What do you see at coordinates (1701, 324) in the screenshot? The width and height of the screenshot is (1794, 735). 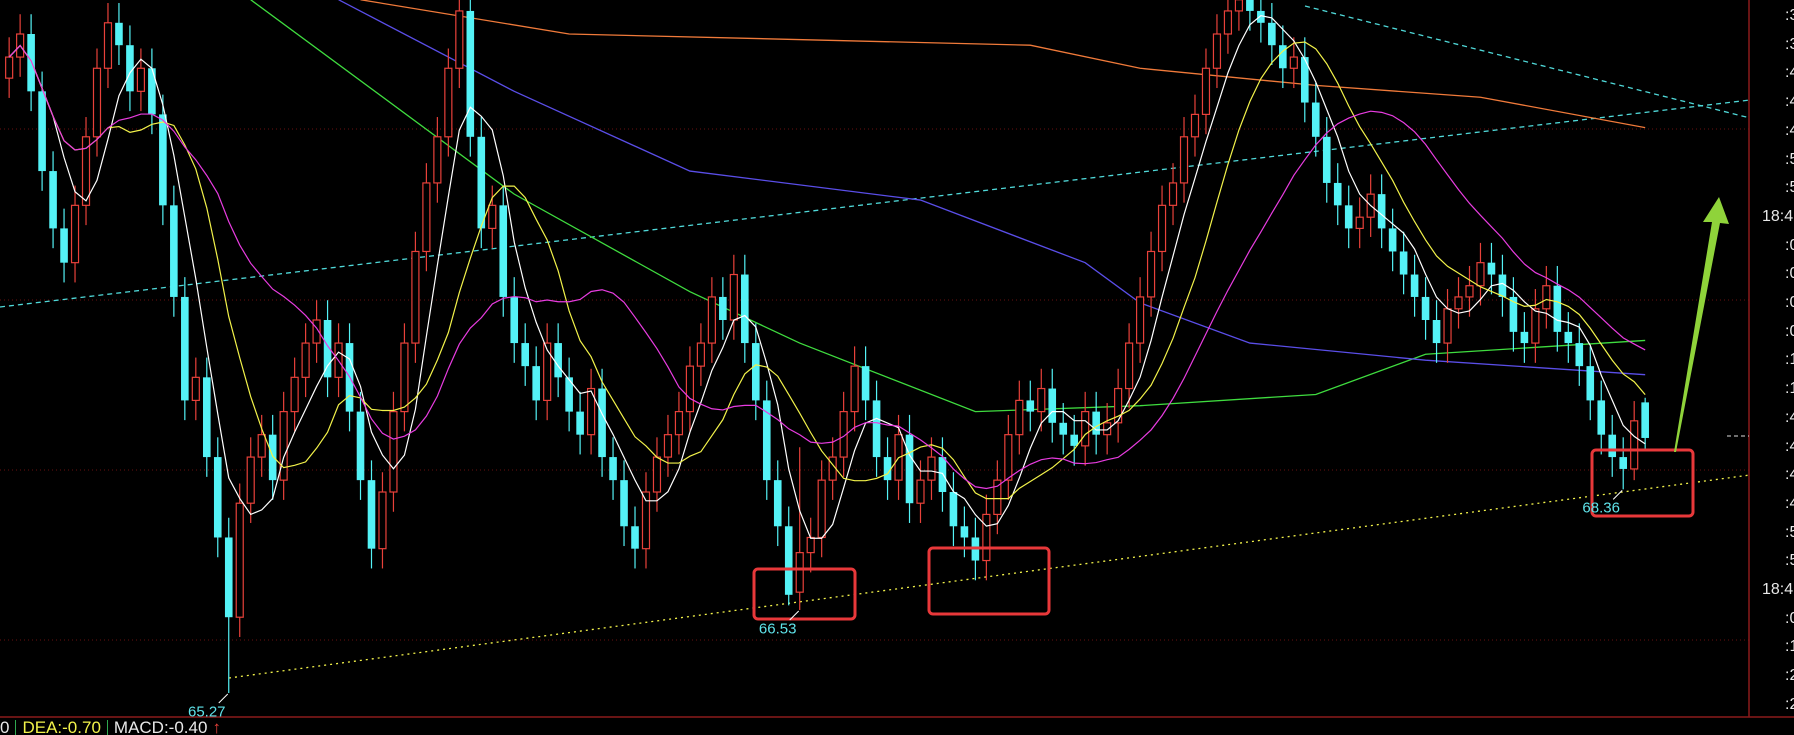 I see `green-up-arrow-icon` at bounding box center [1701, 324].